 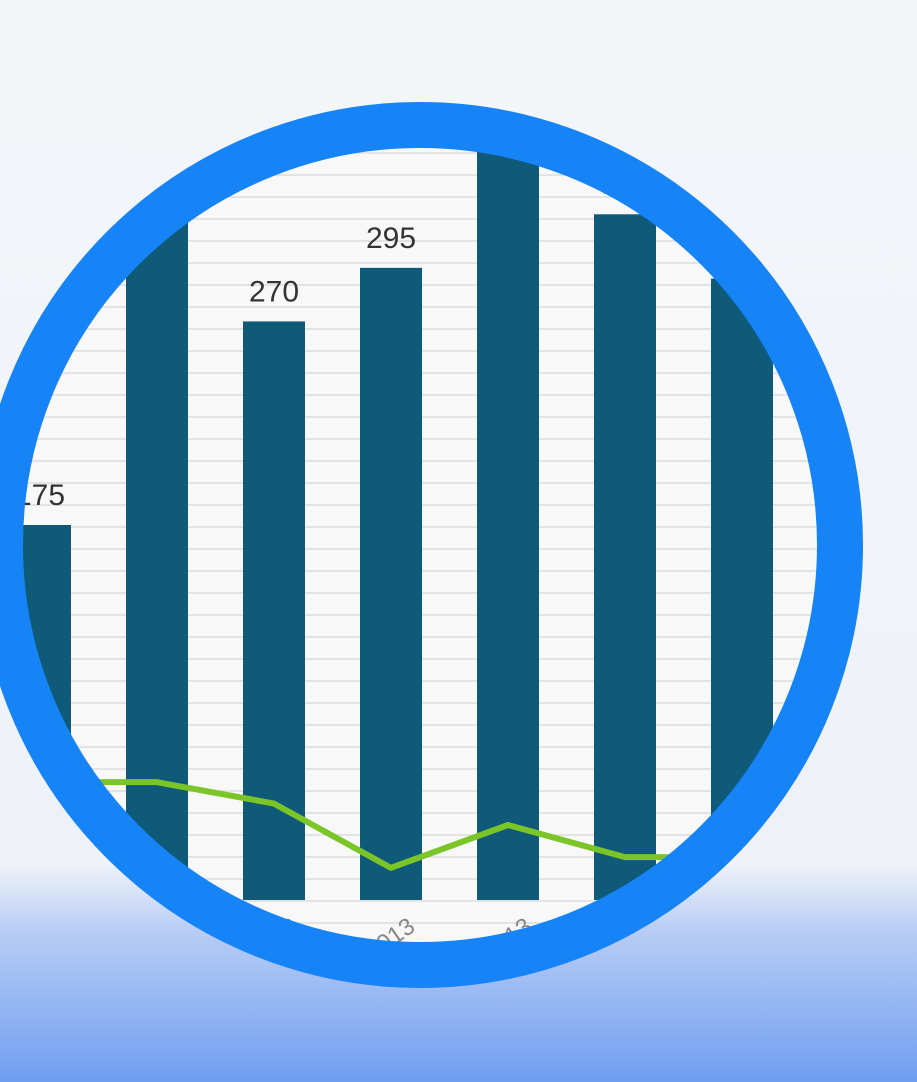 I want to click on data-label: 295, so click(x=391, y=238).